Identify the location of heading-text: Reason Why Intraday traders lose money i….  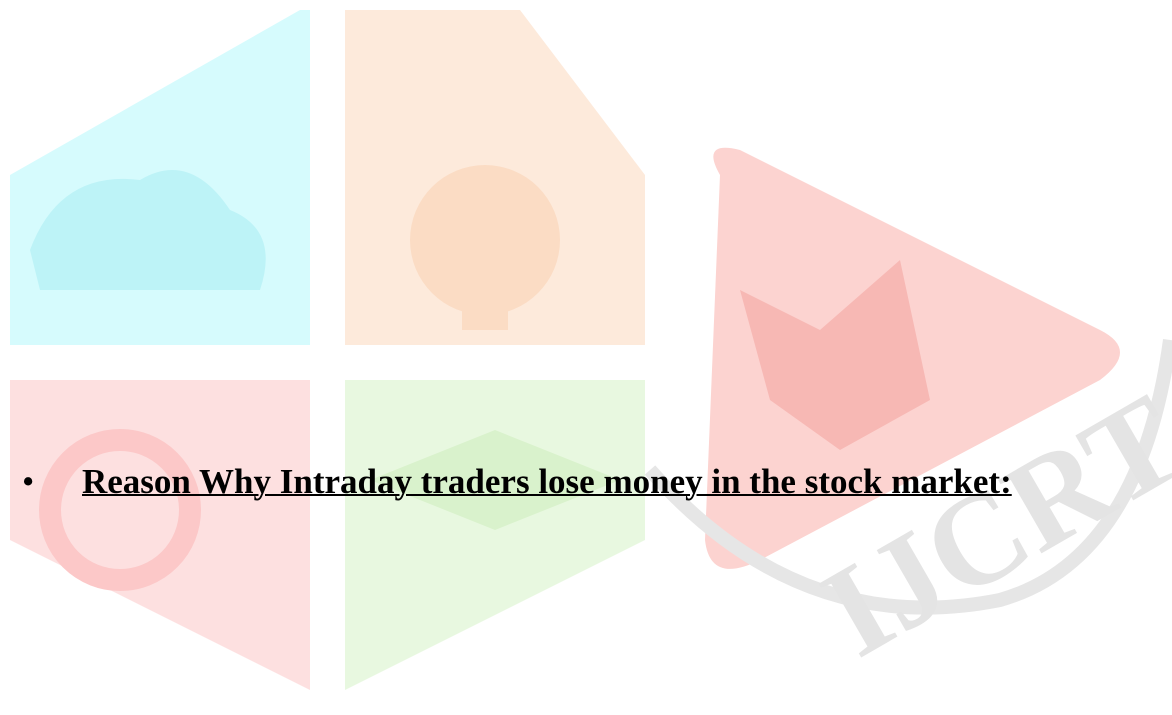
(547, 481).